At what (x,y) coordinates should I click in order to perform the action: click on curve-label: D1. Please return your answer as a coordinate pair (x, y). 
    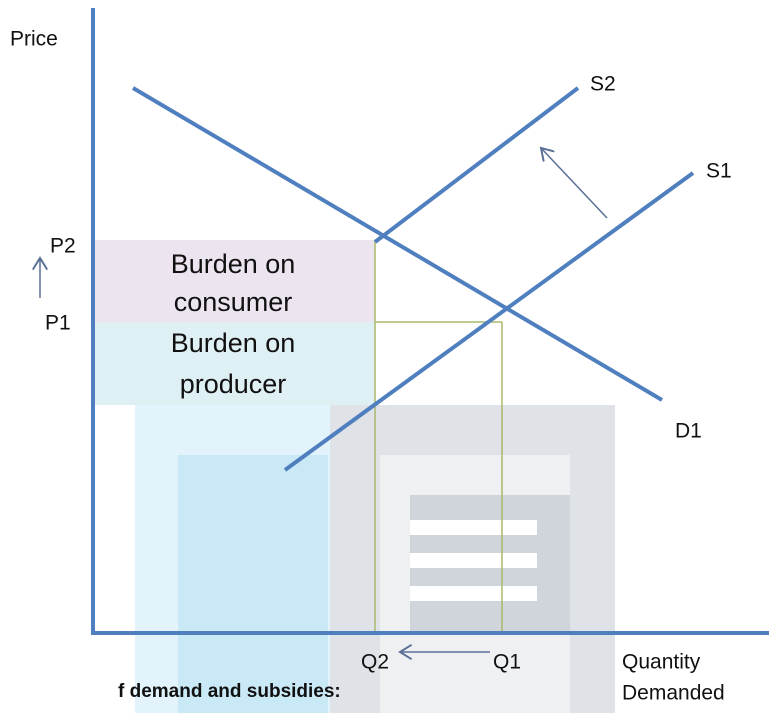
    Looking at the image, I should click on (688, 431).